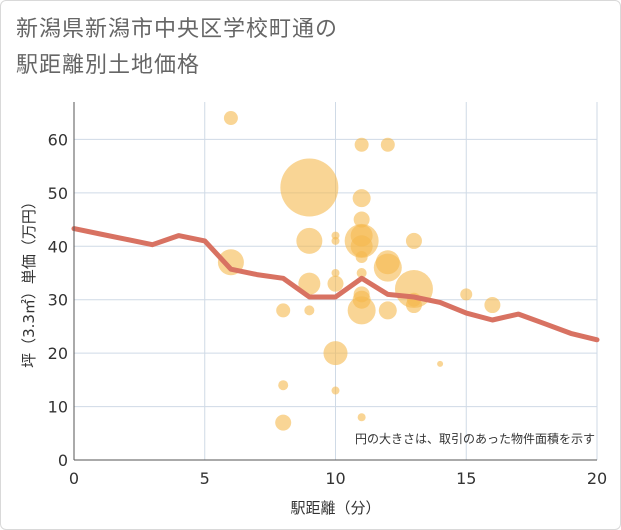 This screenshot has height=530, width=621. I want to click on y-tick-40: 40, so click(58, 246).